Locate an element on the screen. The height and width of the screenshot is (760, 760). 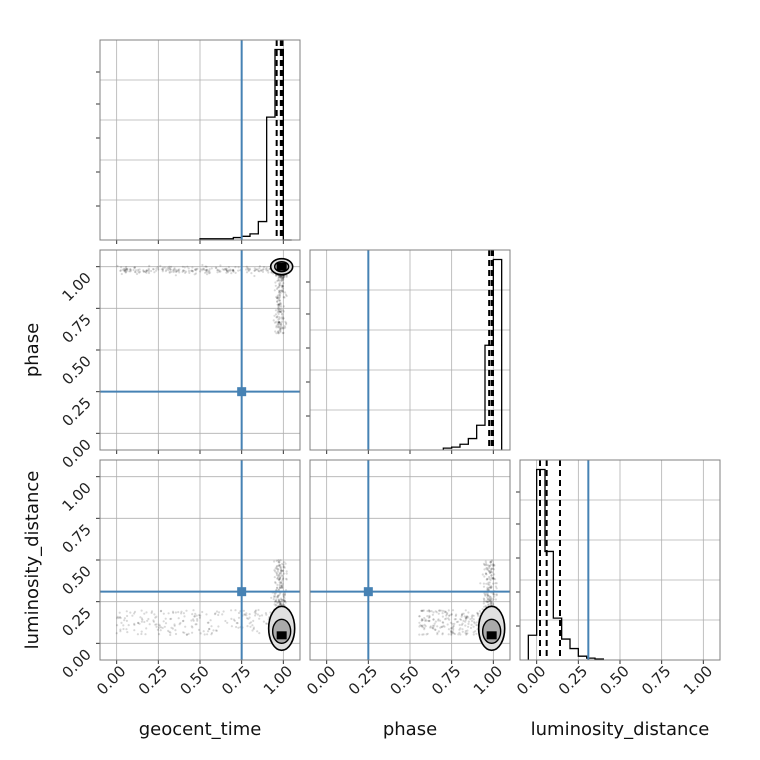
x-tick-label: 0.50 is located at coordinates (404, 680).